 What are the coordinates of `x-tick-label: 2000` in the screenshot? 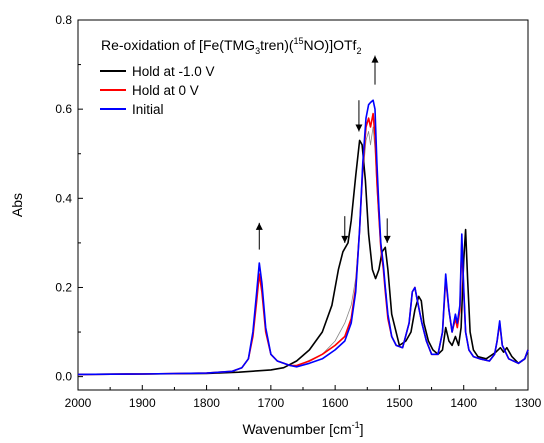 It's located at (78, 403).